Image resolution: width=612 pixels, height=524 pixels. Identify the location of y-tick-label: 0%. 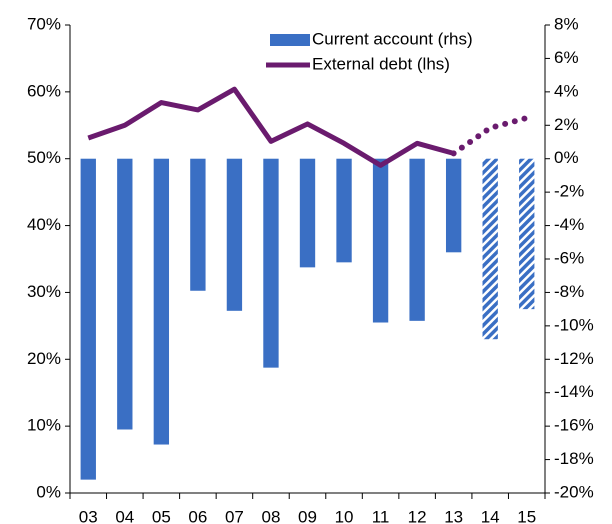
(48, 491).